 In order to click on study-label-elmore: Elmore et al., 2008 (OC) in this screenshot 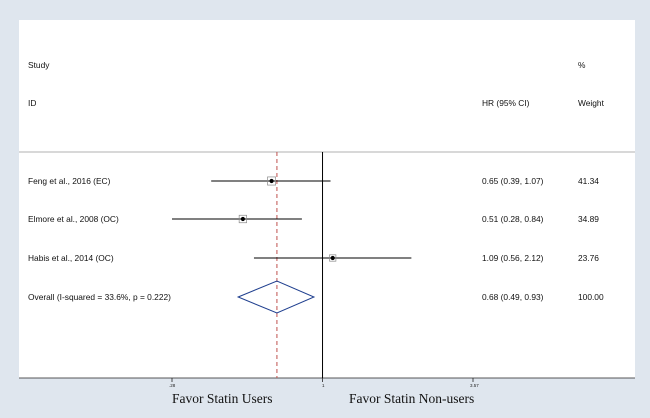, I will do `click(73, 219)`.